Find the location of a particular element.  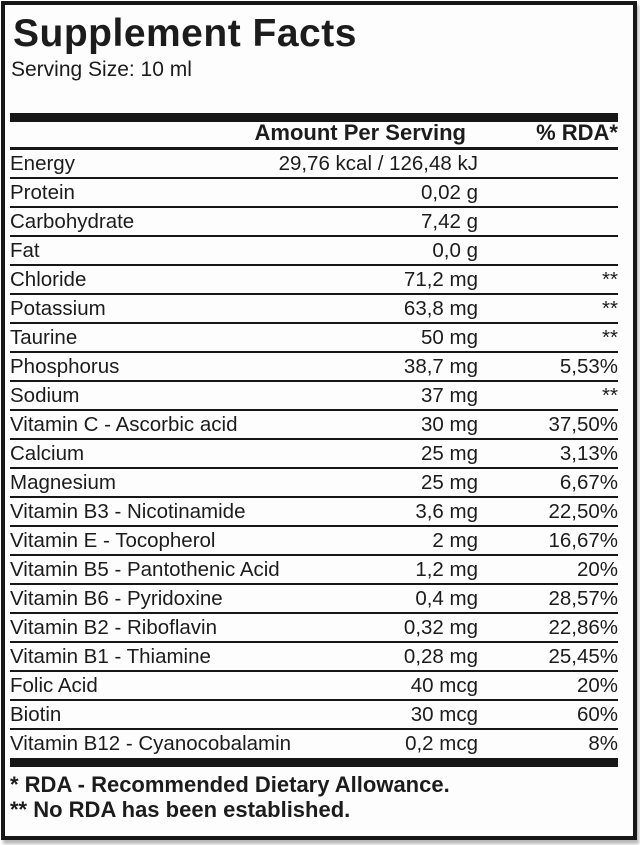

table-row: Vitamin B5 - Pantothenic Acid 1,2 mg 20% is located at coordinates (314, 570).